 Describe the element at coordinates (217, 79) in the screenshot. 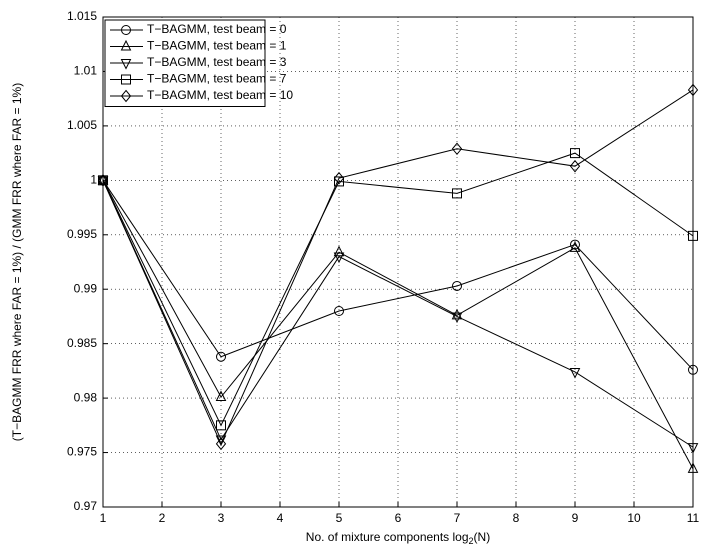

I see `legend-label: T−BAGMM, test beam = 7` at that location.